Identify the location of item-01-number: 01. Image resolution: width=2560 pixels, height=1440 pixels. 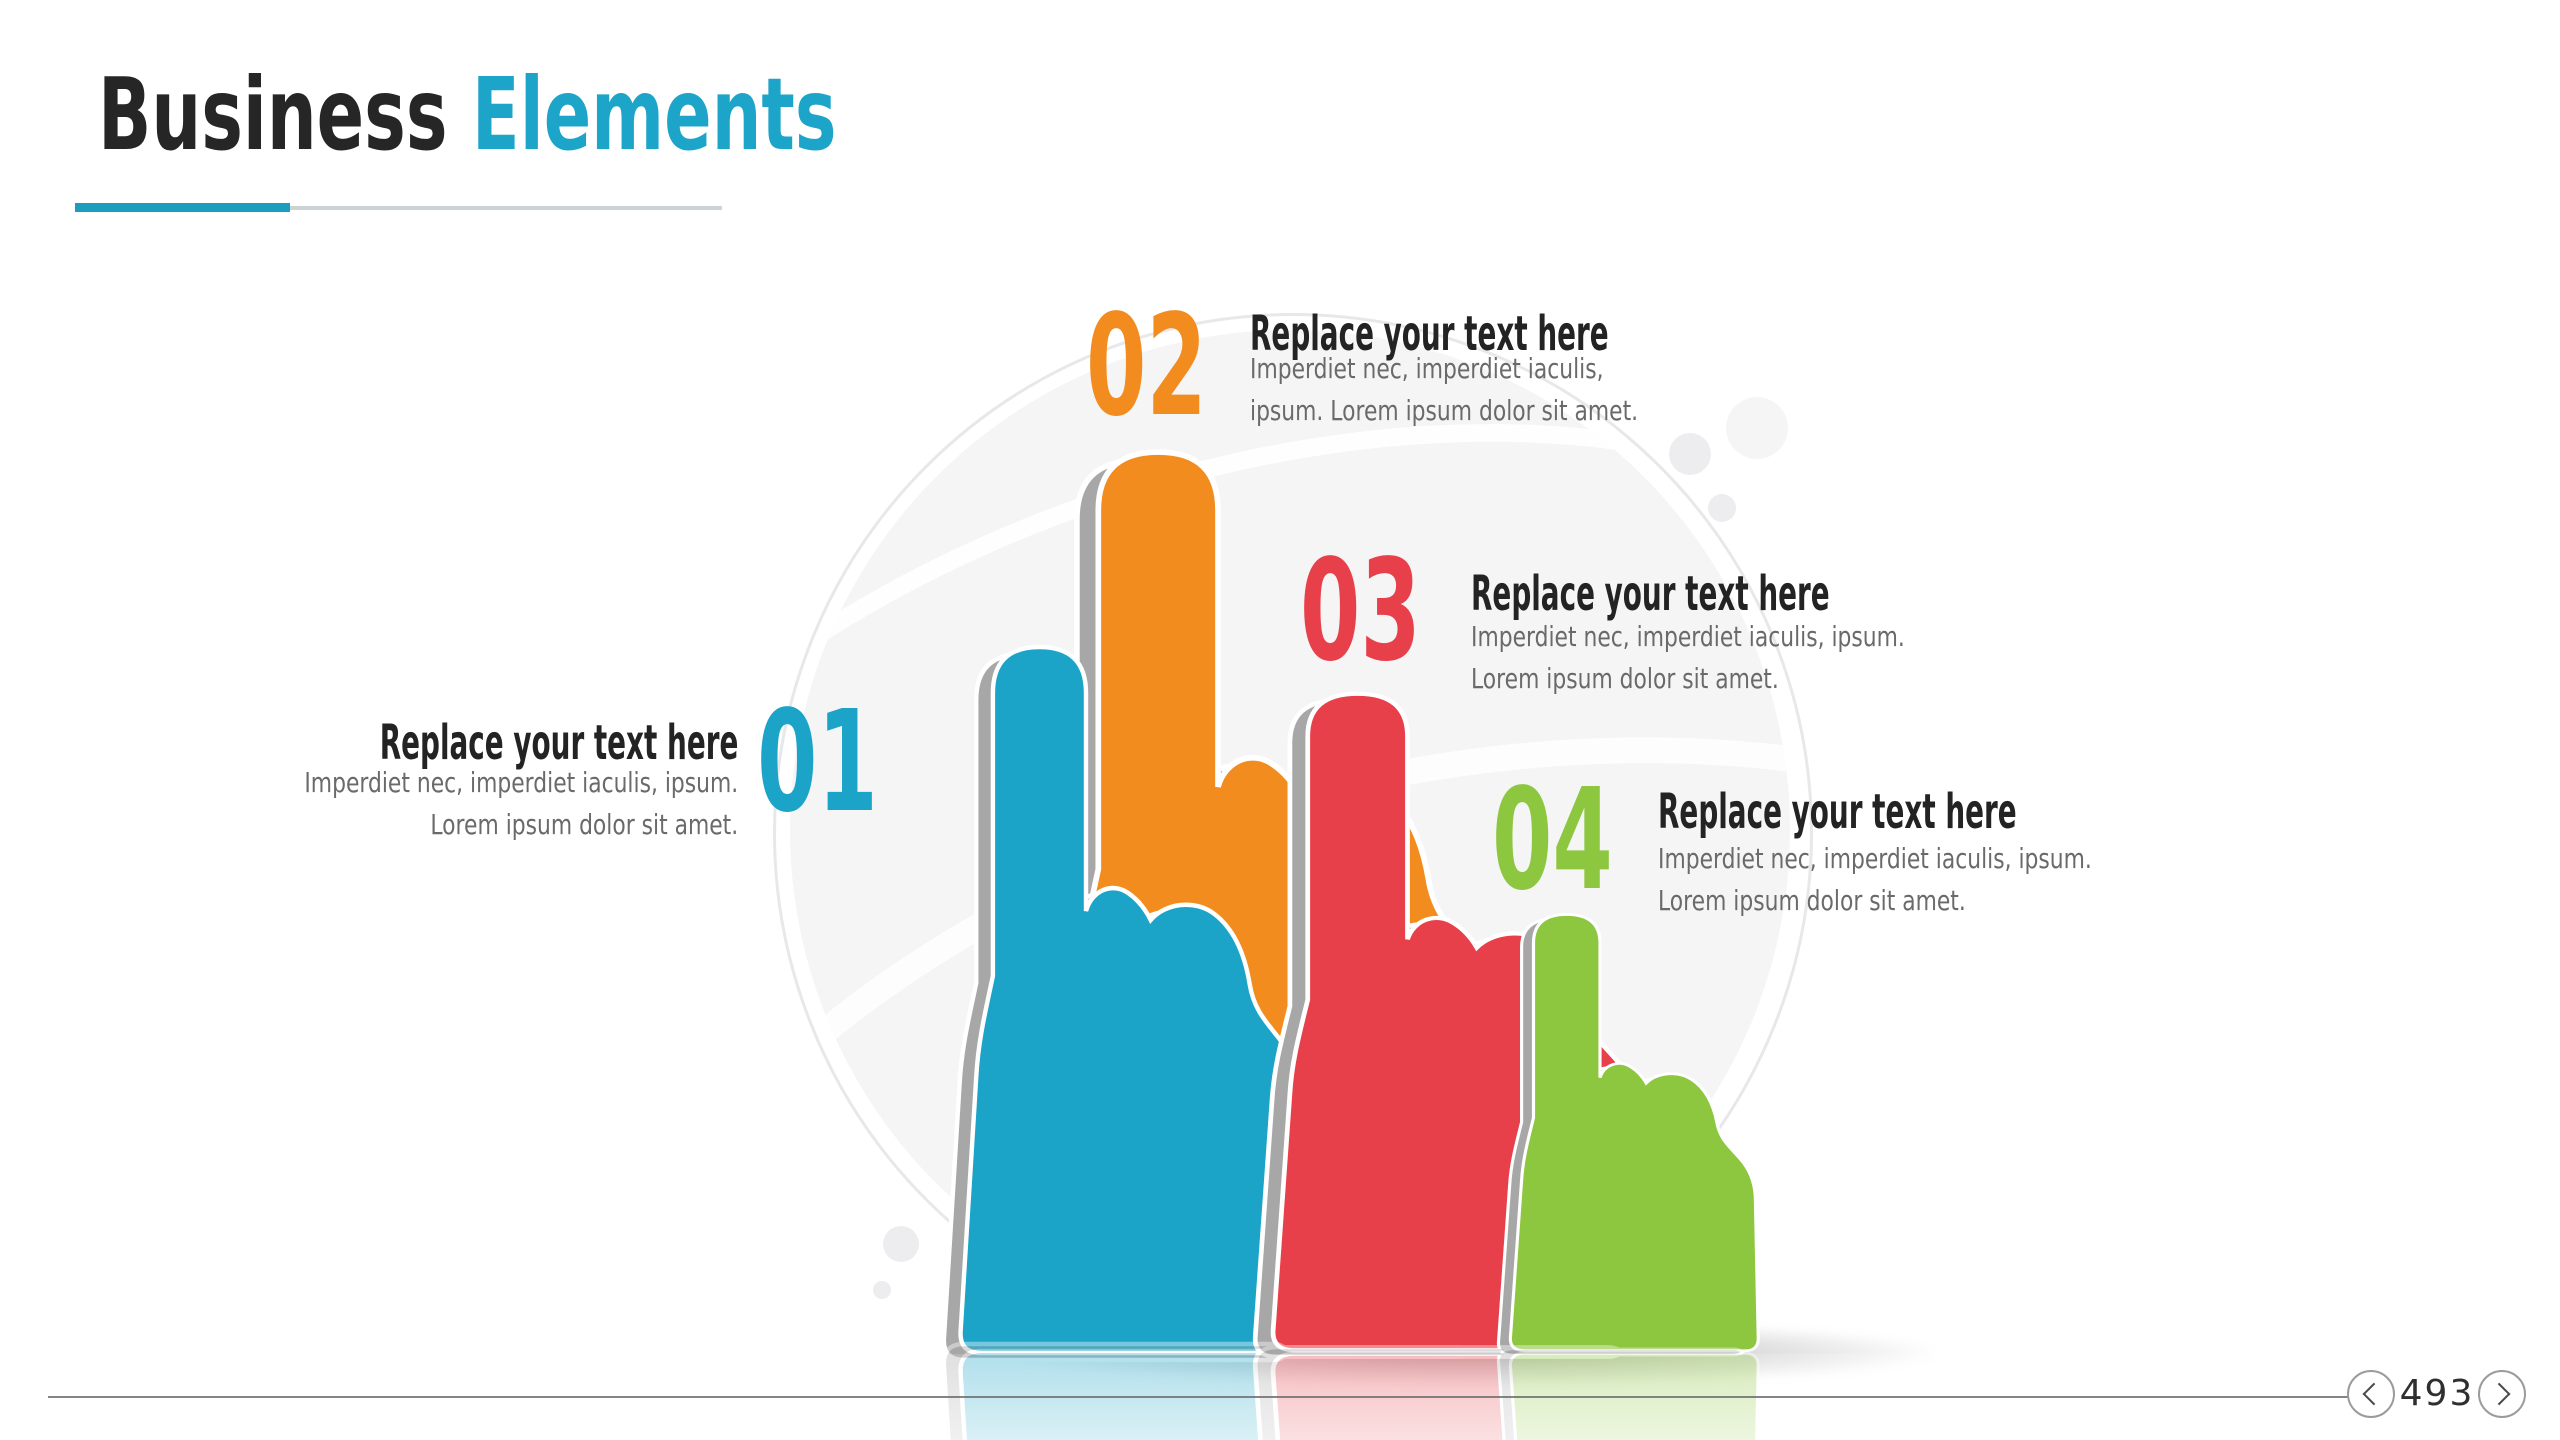
(817, 762).